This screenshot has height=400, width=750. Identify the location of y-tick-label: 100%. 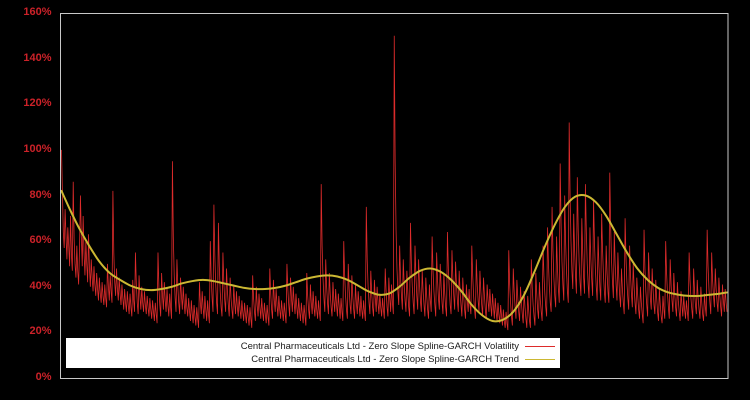
(37, 148).